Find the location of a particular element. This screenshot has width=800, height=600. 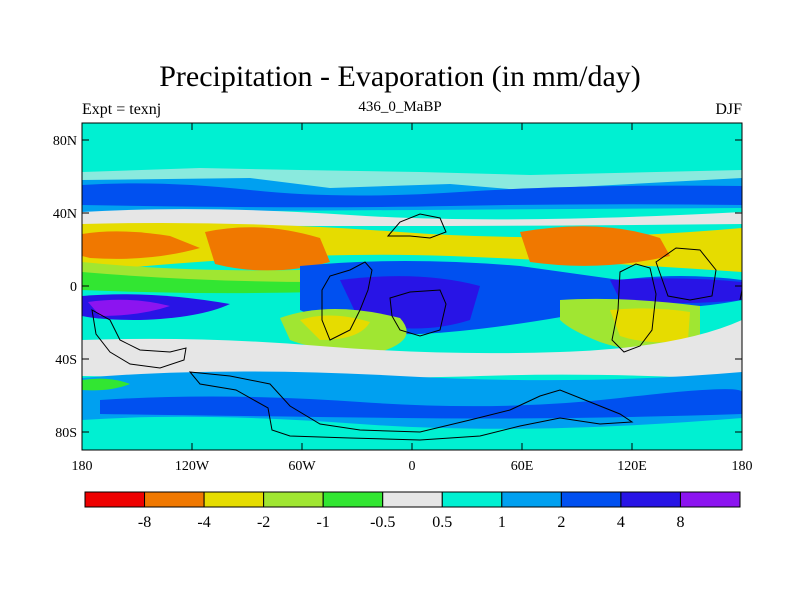

field-green-eq is located at coordinates (201, 283).